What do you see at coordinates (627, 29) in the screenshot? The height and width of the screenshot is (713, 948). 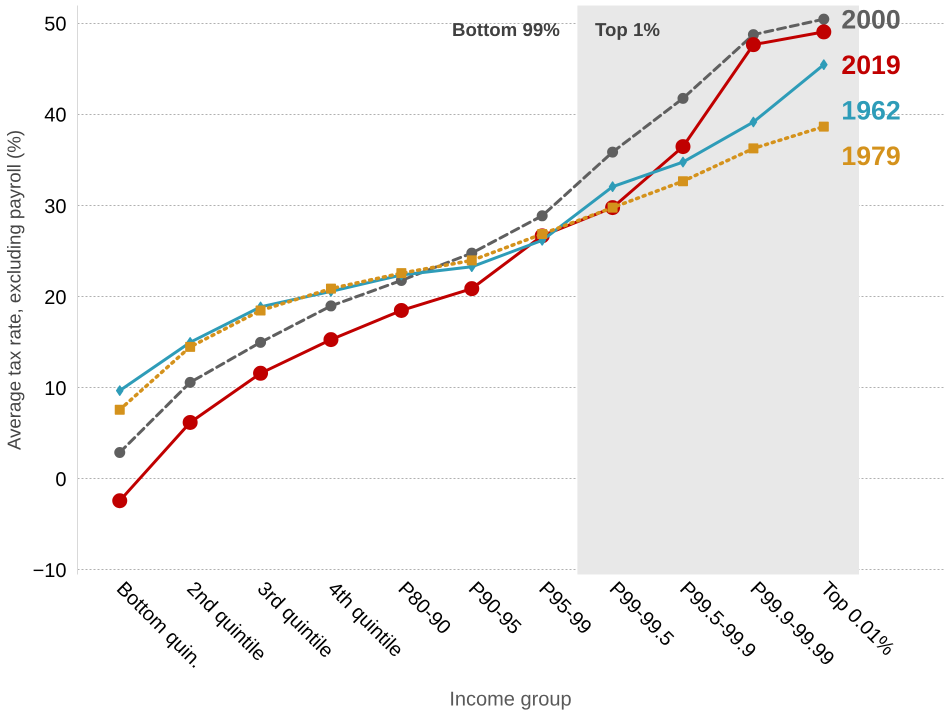 I see `band-label: Top 1%` at bounding box center [627, 29].